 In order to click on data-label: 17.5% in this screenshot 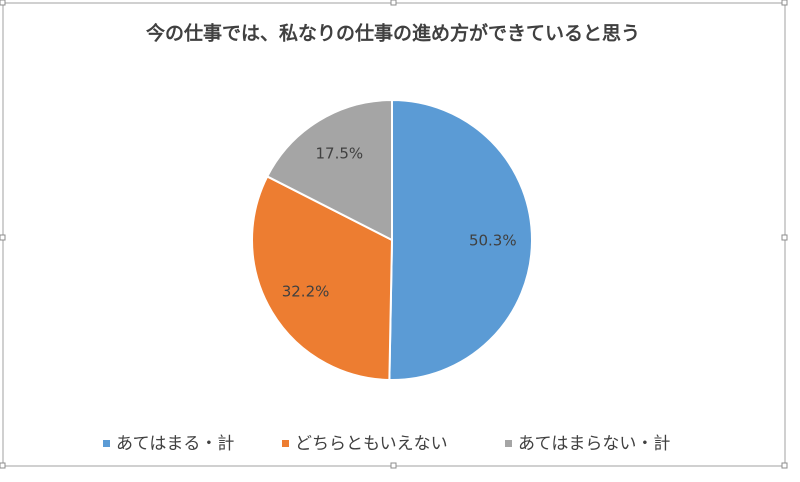, I will do `click(340, 154)`.